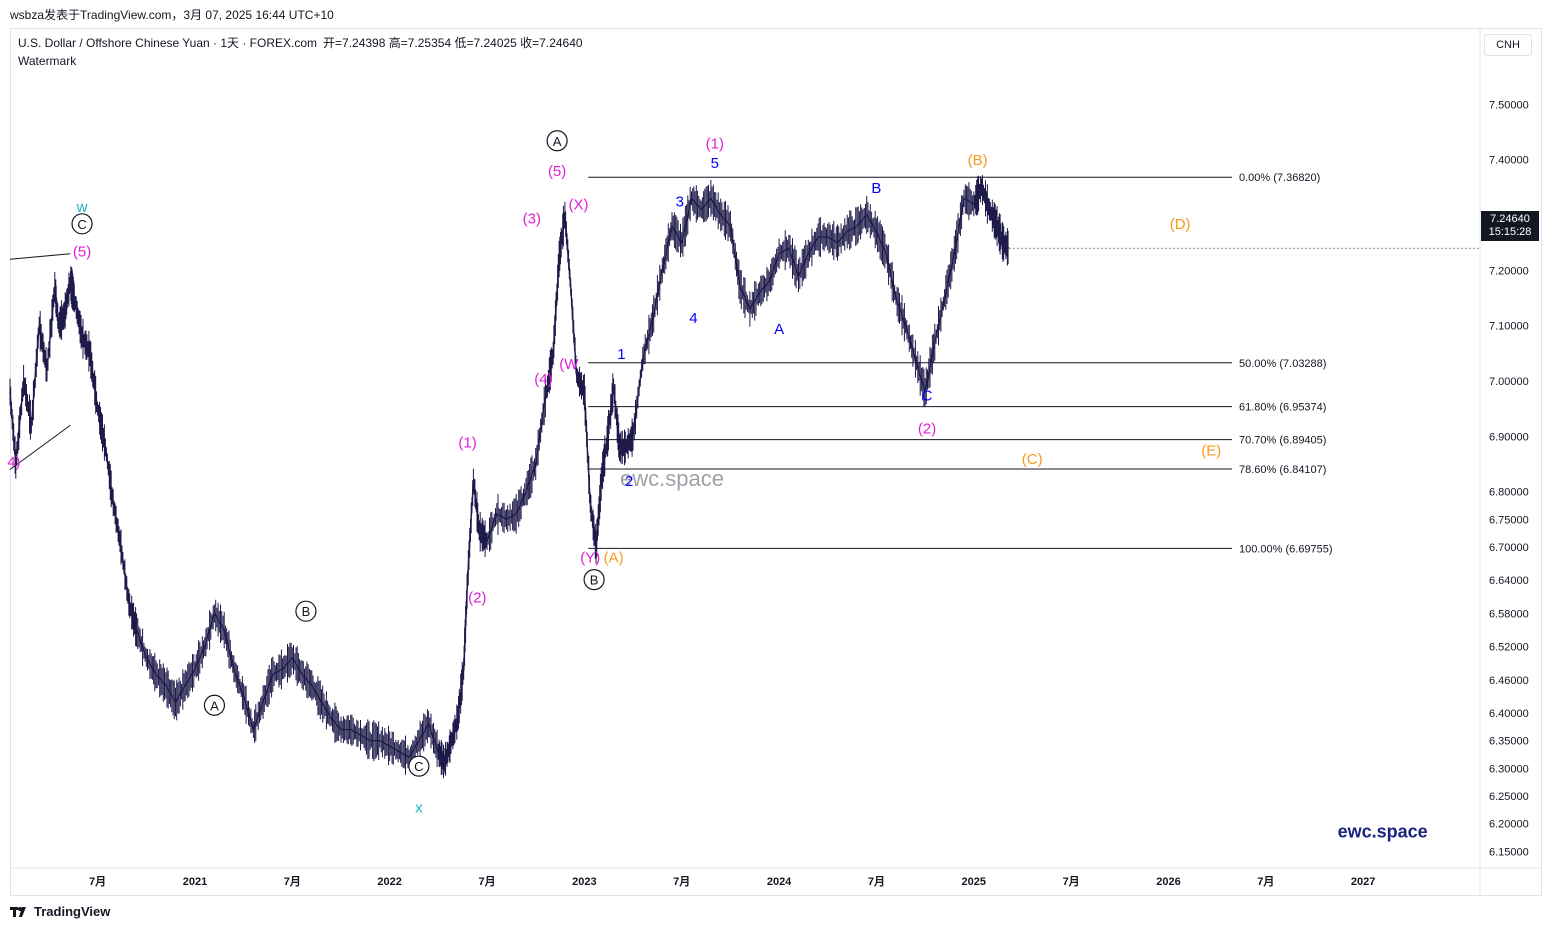  What do you see at coordinates (974, 882) in the screenshot?
I see `x-tick-label: 2025` at bounding box center [974, 882].